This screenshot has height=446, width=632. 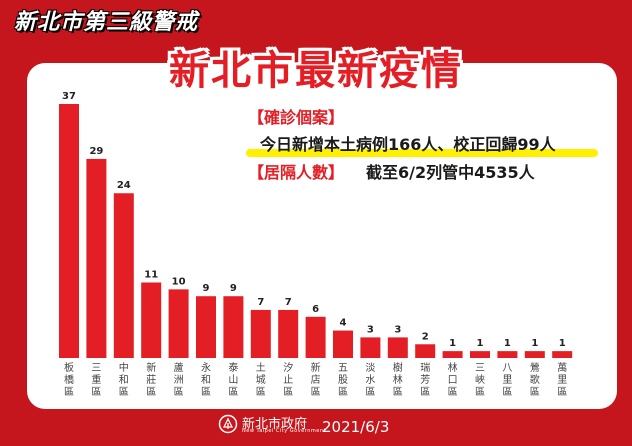 What do you see at coordinates (562, 379) in the screenshot?
I see `category-label-18: 萬里區` at bounding box center [562, 379].